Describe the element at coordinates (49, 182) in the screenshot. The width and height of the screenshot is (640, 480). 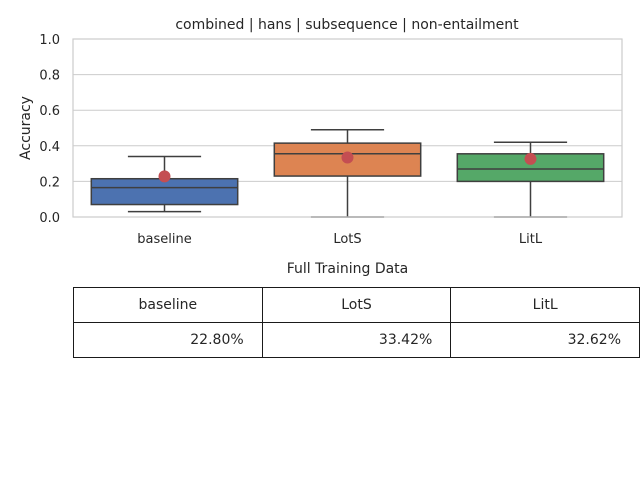
I see `y-tick-label: 0.2` at that location.